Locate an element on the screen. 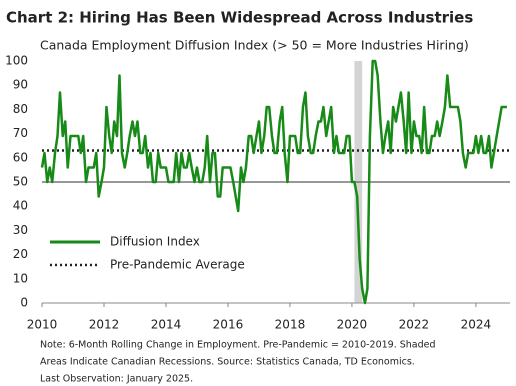 This screenshot has height=386, width=516. y-tick-label: 0 is located at coordinates (24, 303).